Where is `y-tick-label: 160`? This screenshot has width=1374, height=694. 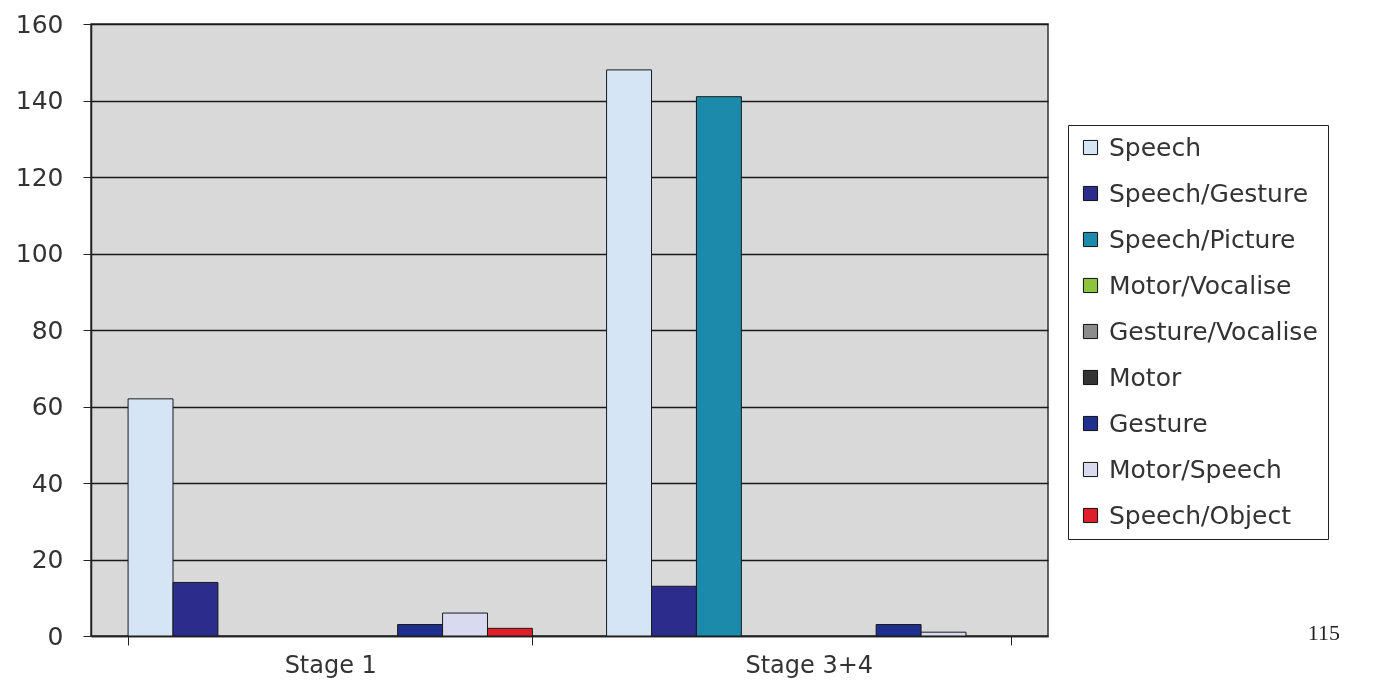
y-tick-label: 160 is located at coordinates (39, 24).